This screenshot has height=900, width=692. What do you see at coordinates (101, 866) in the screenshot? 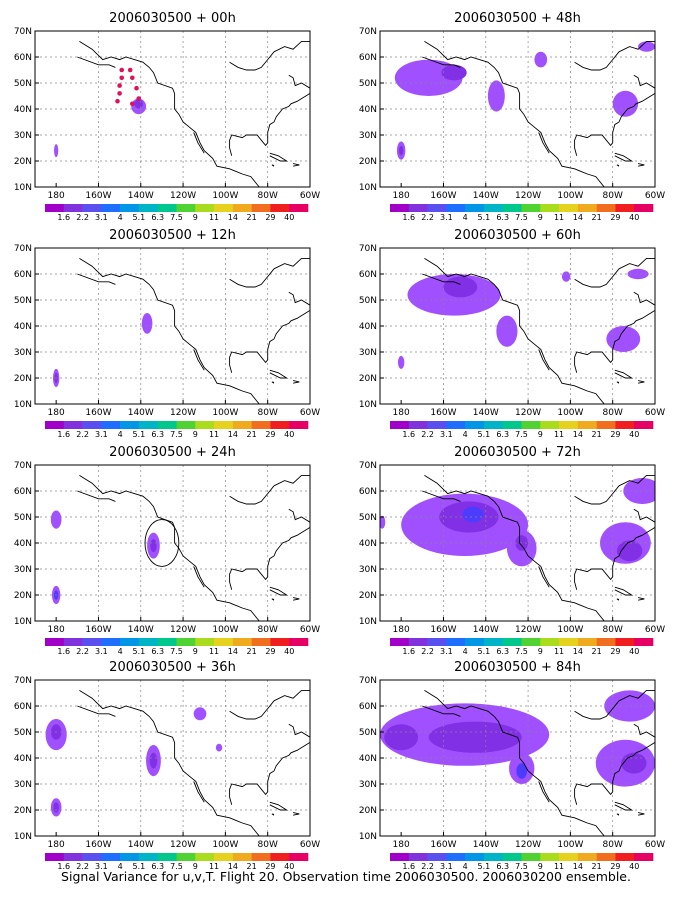
I see `colorbar-label: 3.1` at bounding box center [101, 866].